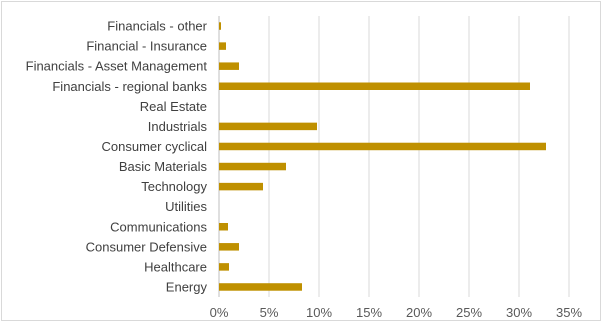  Describe the element at coordinates (396, 312) in the screenshot. I see `x-tick-labels: 0% 5% 10% 15% 20% 25% 30% 35%` at that location.